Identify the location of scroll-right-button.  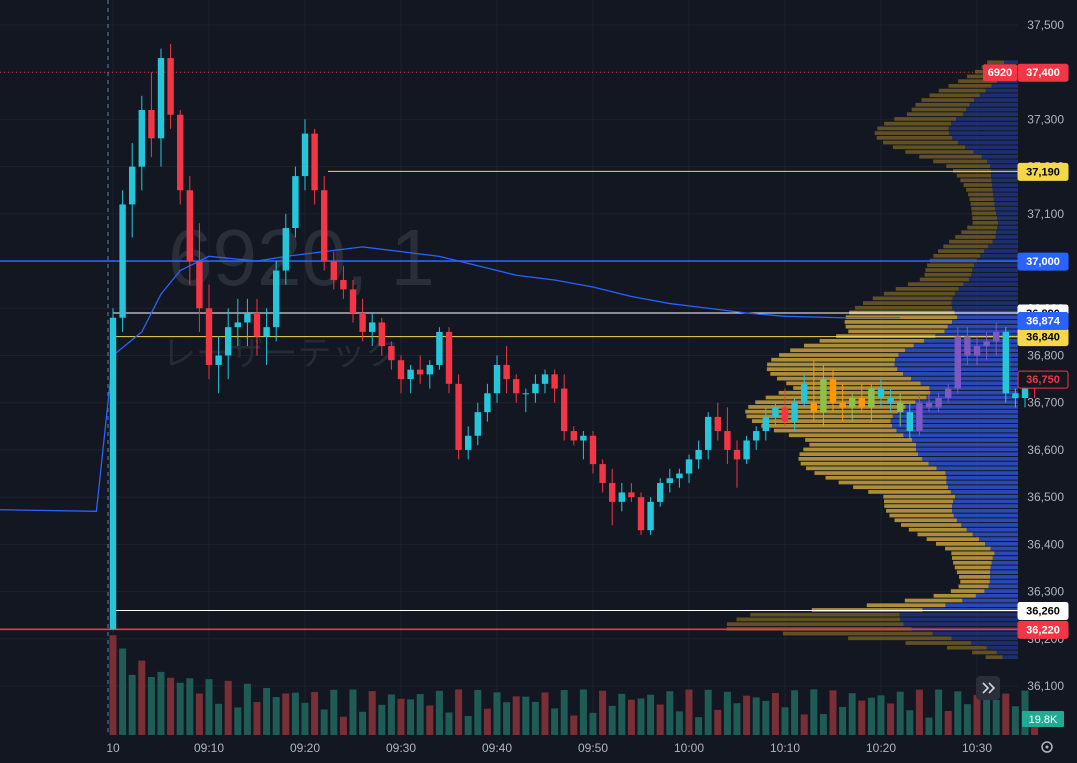
(988, 688).